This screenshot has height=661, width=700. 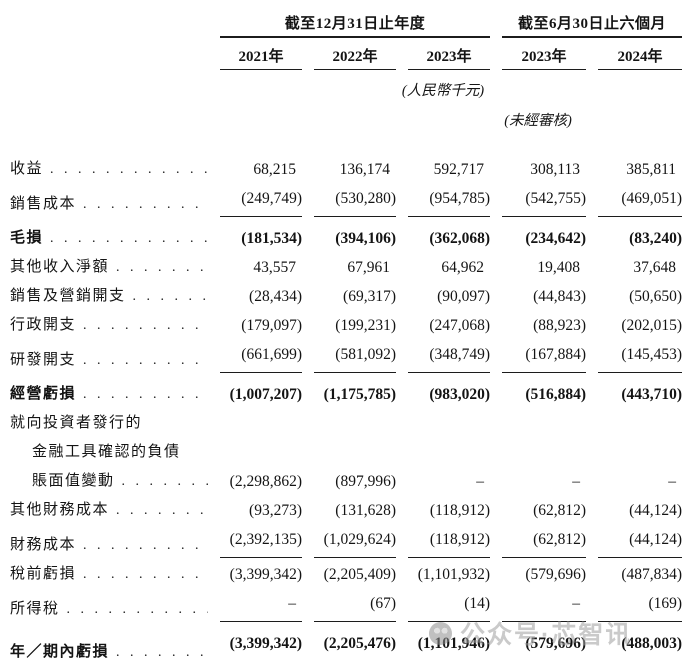 What do you see at coordinates (255, 296) in the screenshot?
I see `value-cell: (28,434)` at bounding box center [255, 296].